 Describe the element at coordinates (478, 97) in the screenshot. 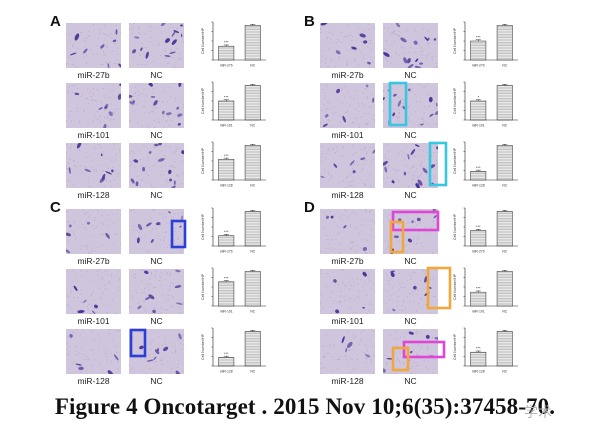

I see `significance-label: *` at that location.